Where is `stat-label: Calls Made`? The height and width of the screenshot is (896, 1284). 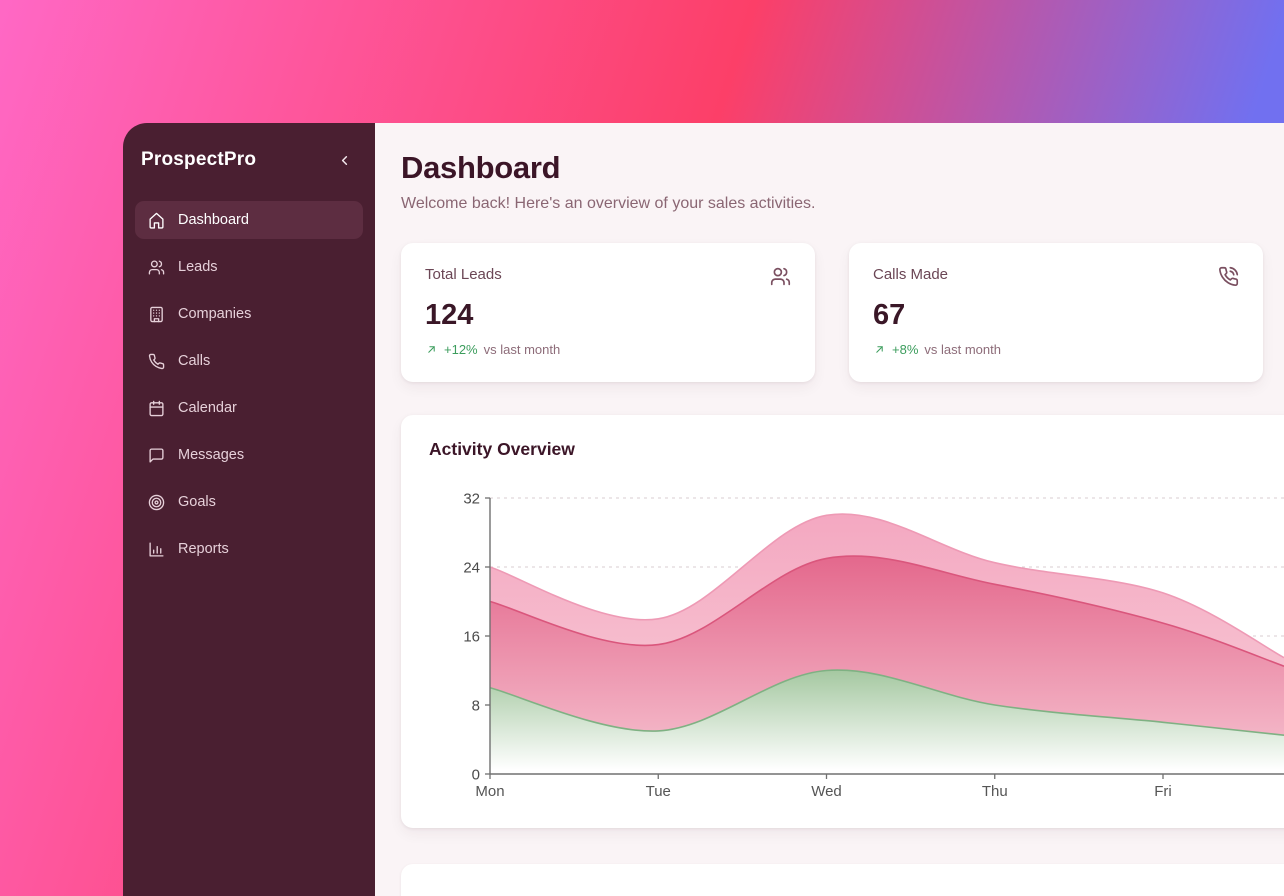 stat-label: Calls Made is located at coordinates (911, 274).